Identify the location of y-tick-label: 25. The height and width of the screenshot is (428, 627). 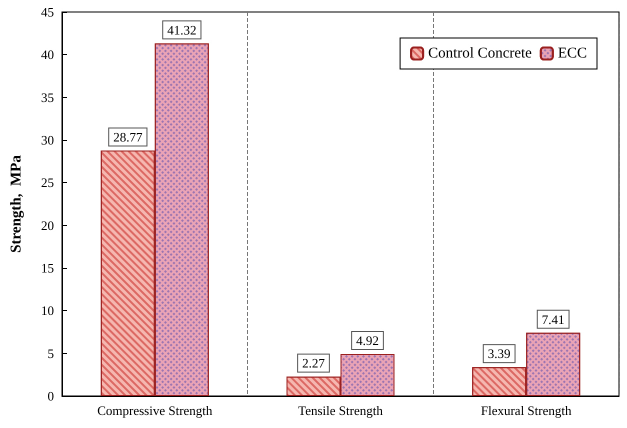
(47, 182).